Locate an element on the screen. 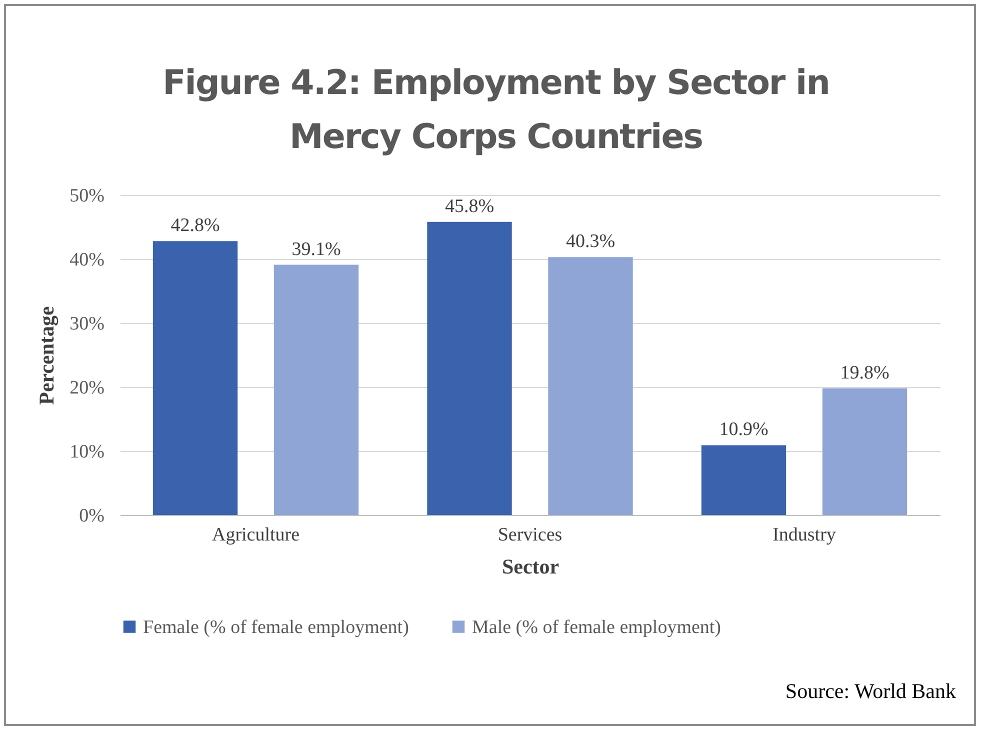 The height and width of the screenshot is (732, 984). x-tick-label: Services is located at coordinates (530, 535).